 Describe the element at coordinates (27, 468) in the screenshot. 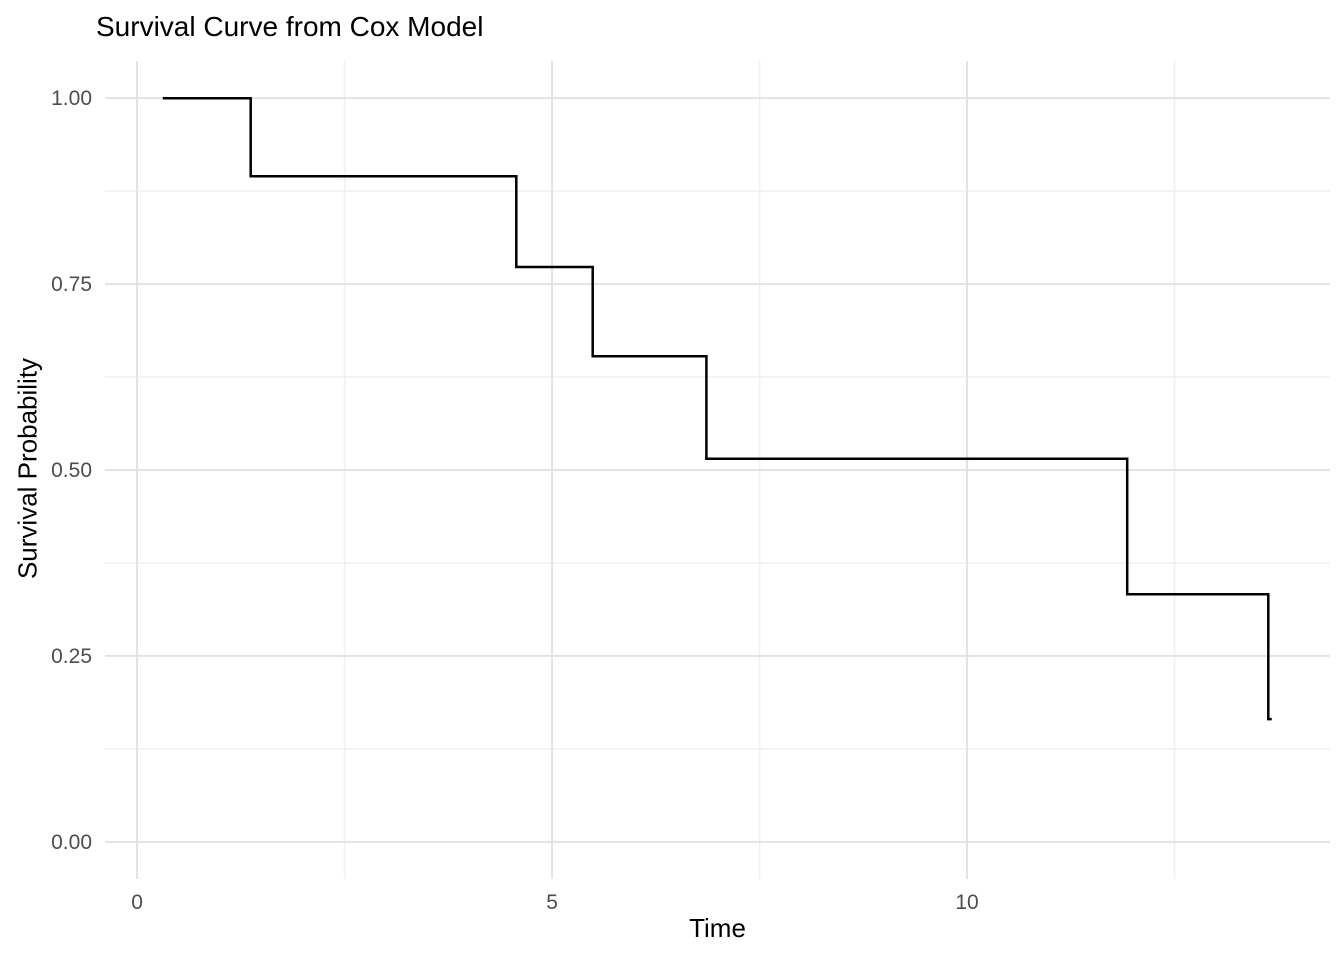

I see `y-axis-title: Survival Probability` at that location.